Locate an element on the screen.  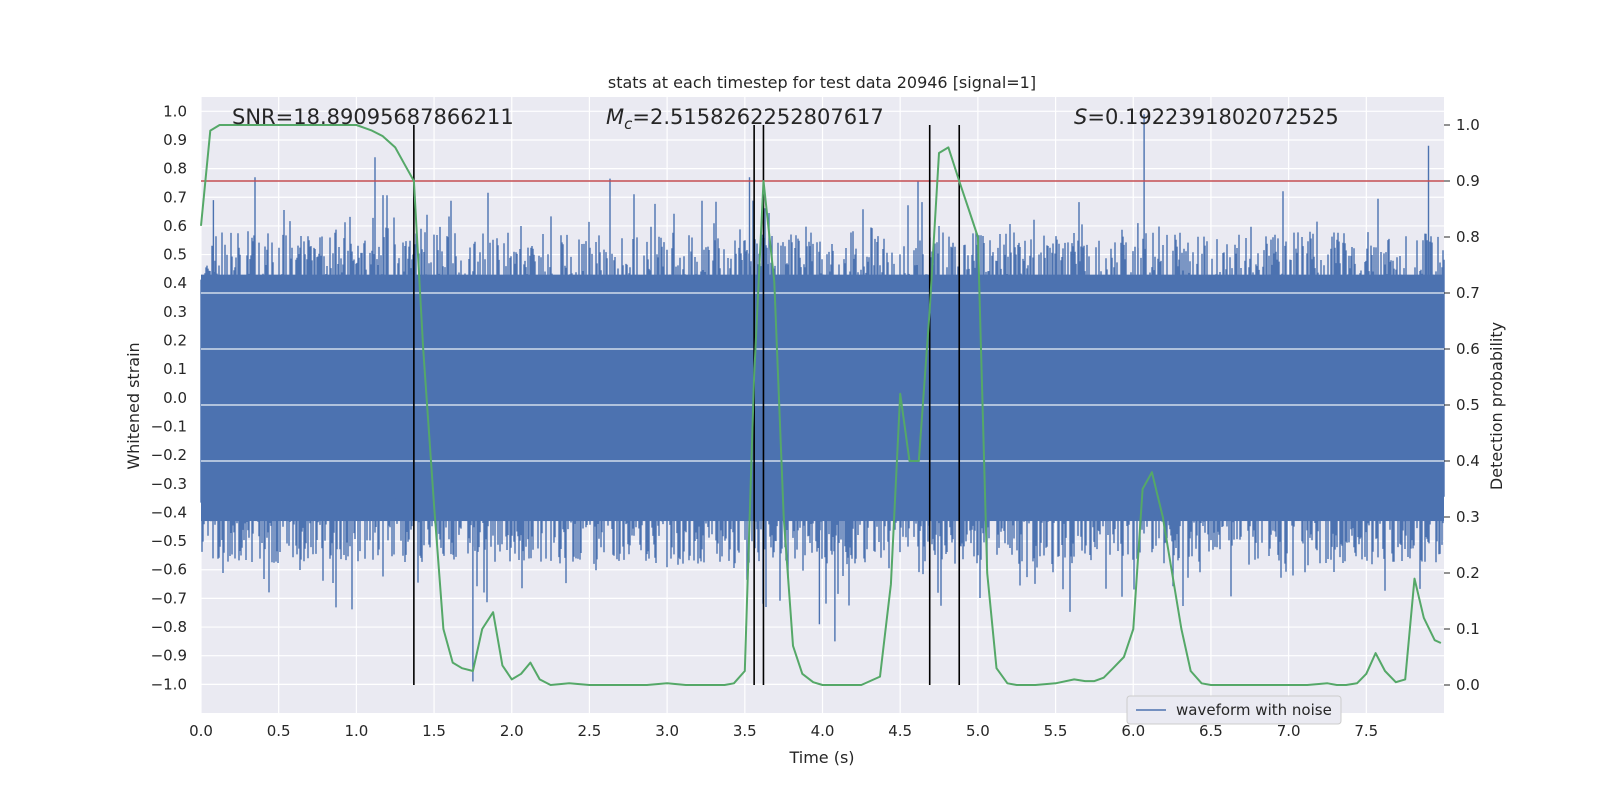
y-tick-label: −0.4 is located at coordinates (169, 512).